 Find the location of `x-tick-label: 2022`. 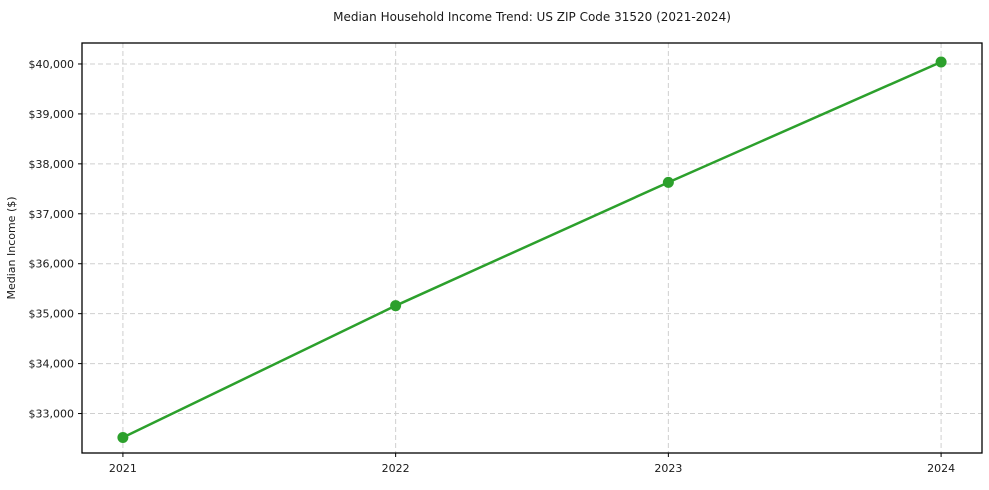

x-tick-label: 2022 is located at coordinates (396, 468).